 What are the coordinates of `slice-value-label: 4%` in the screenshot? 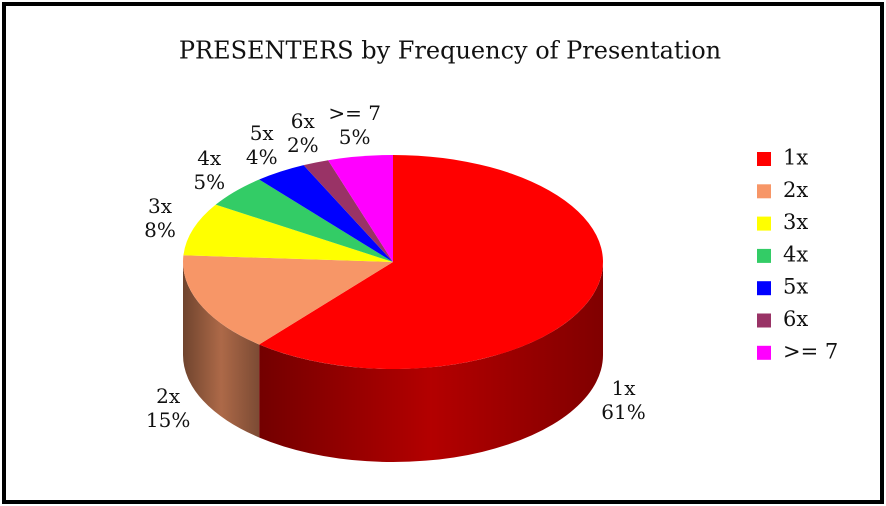 It's located at (262, 157).